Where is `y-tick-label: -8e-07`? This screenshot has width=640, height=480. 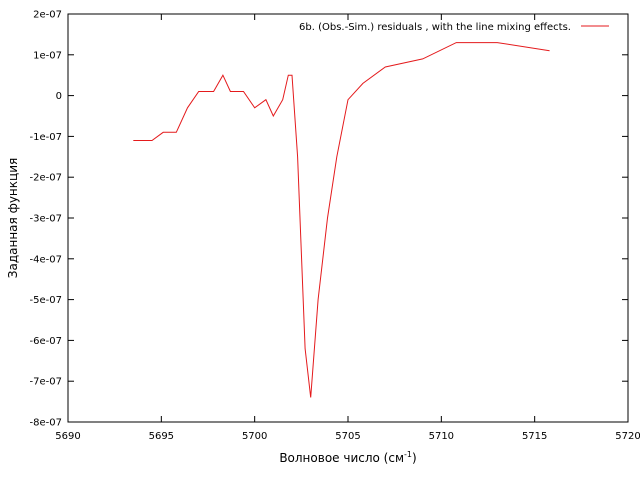
y-tick-label: -8e-07 is located at coordinates (46, 423).